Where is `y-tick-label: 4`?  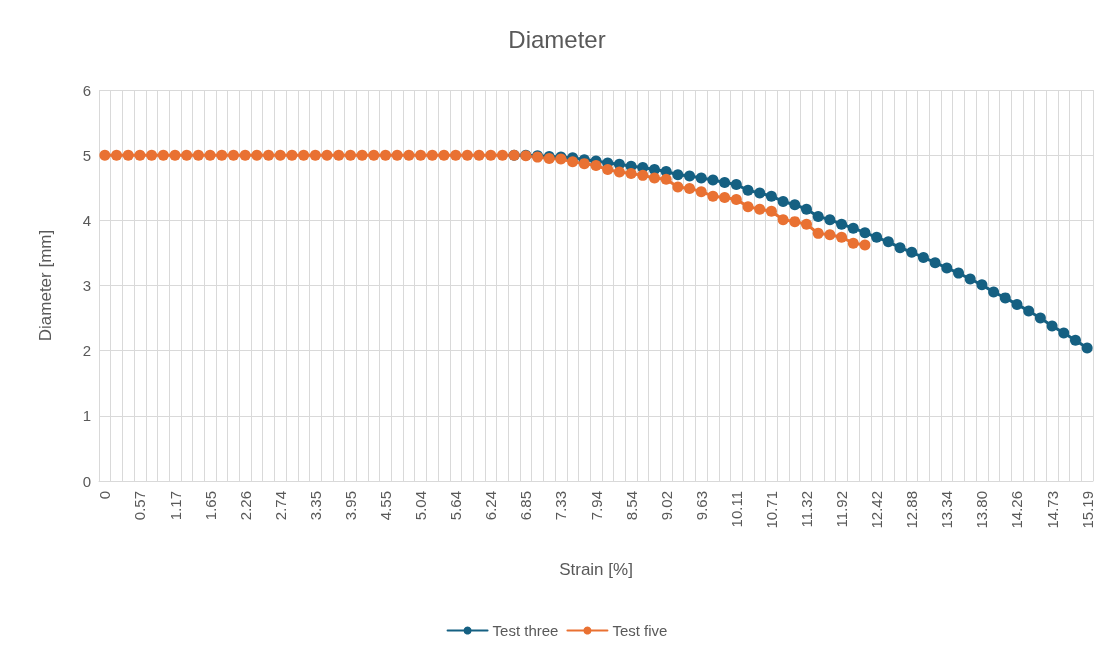
y-tick-label: 4 is located at coordinates (86, 220).